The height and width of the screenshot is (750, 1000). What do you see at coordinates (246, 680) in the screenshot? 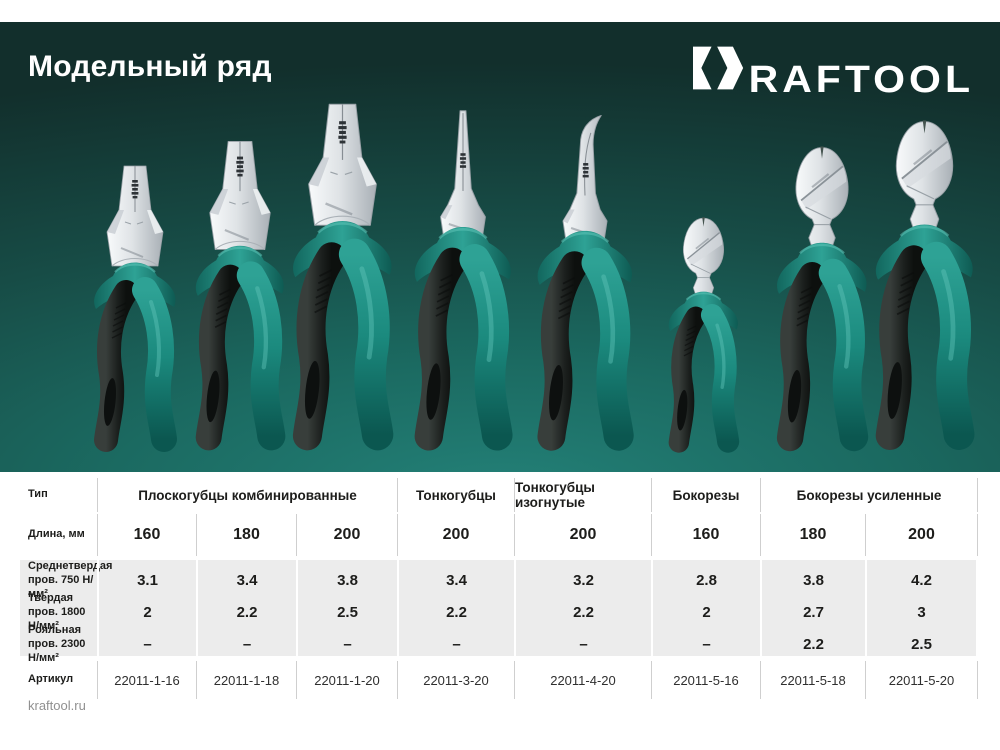
I see `article-value: 22011-1-18` at bounding box center [246, 680].